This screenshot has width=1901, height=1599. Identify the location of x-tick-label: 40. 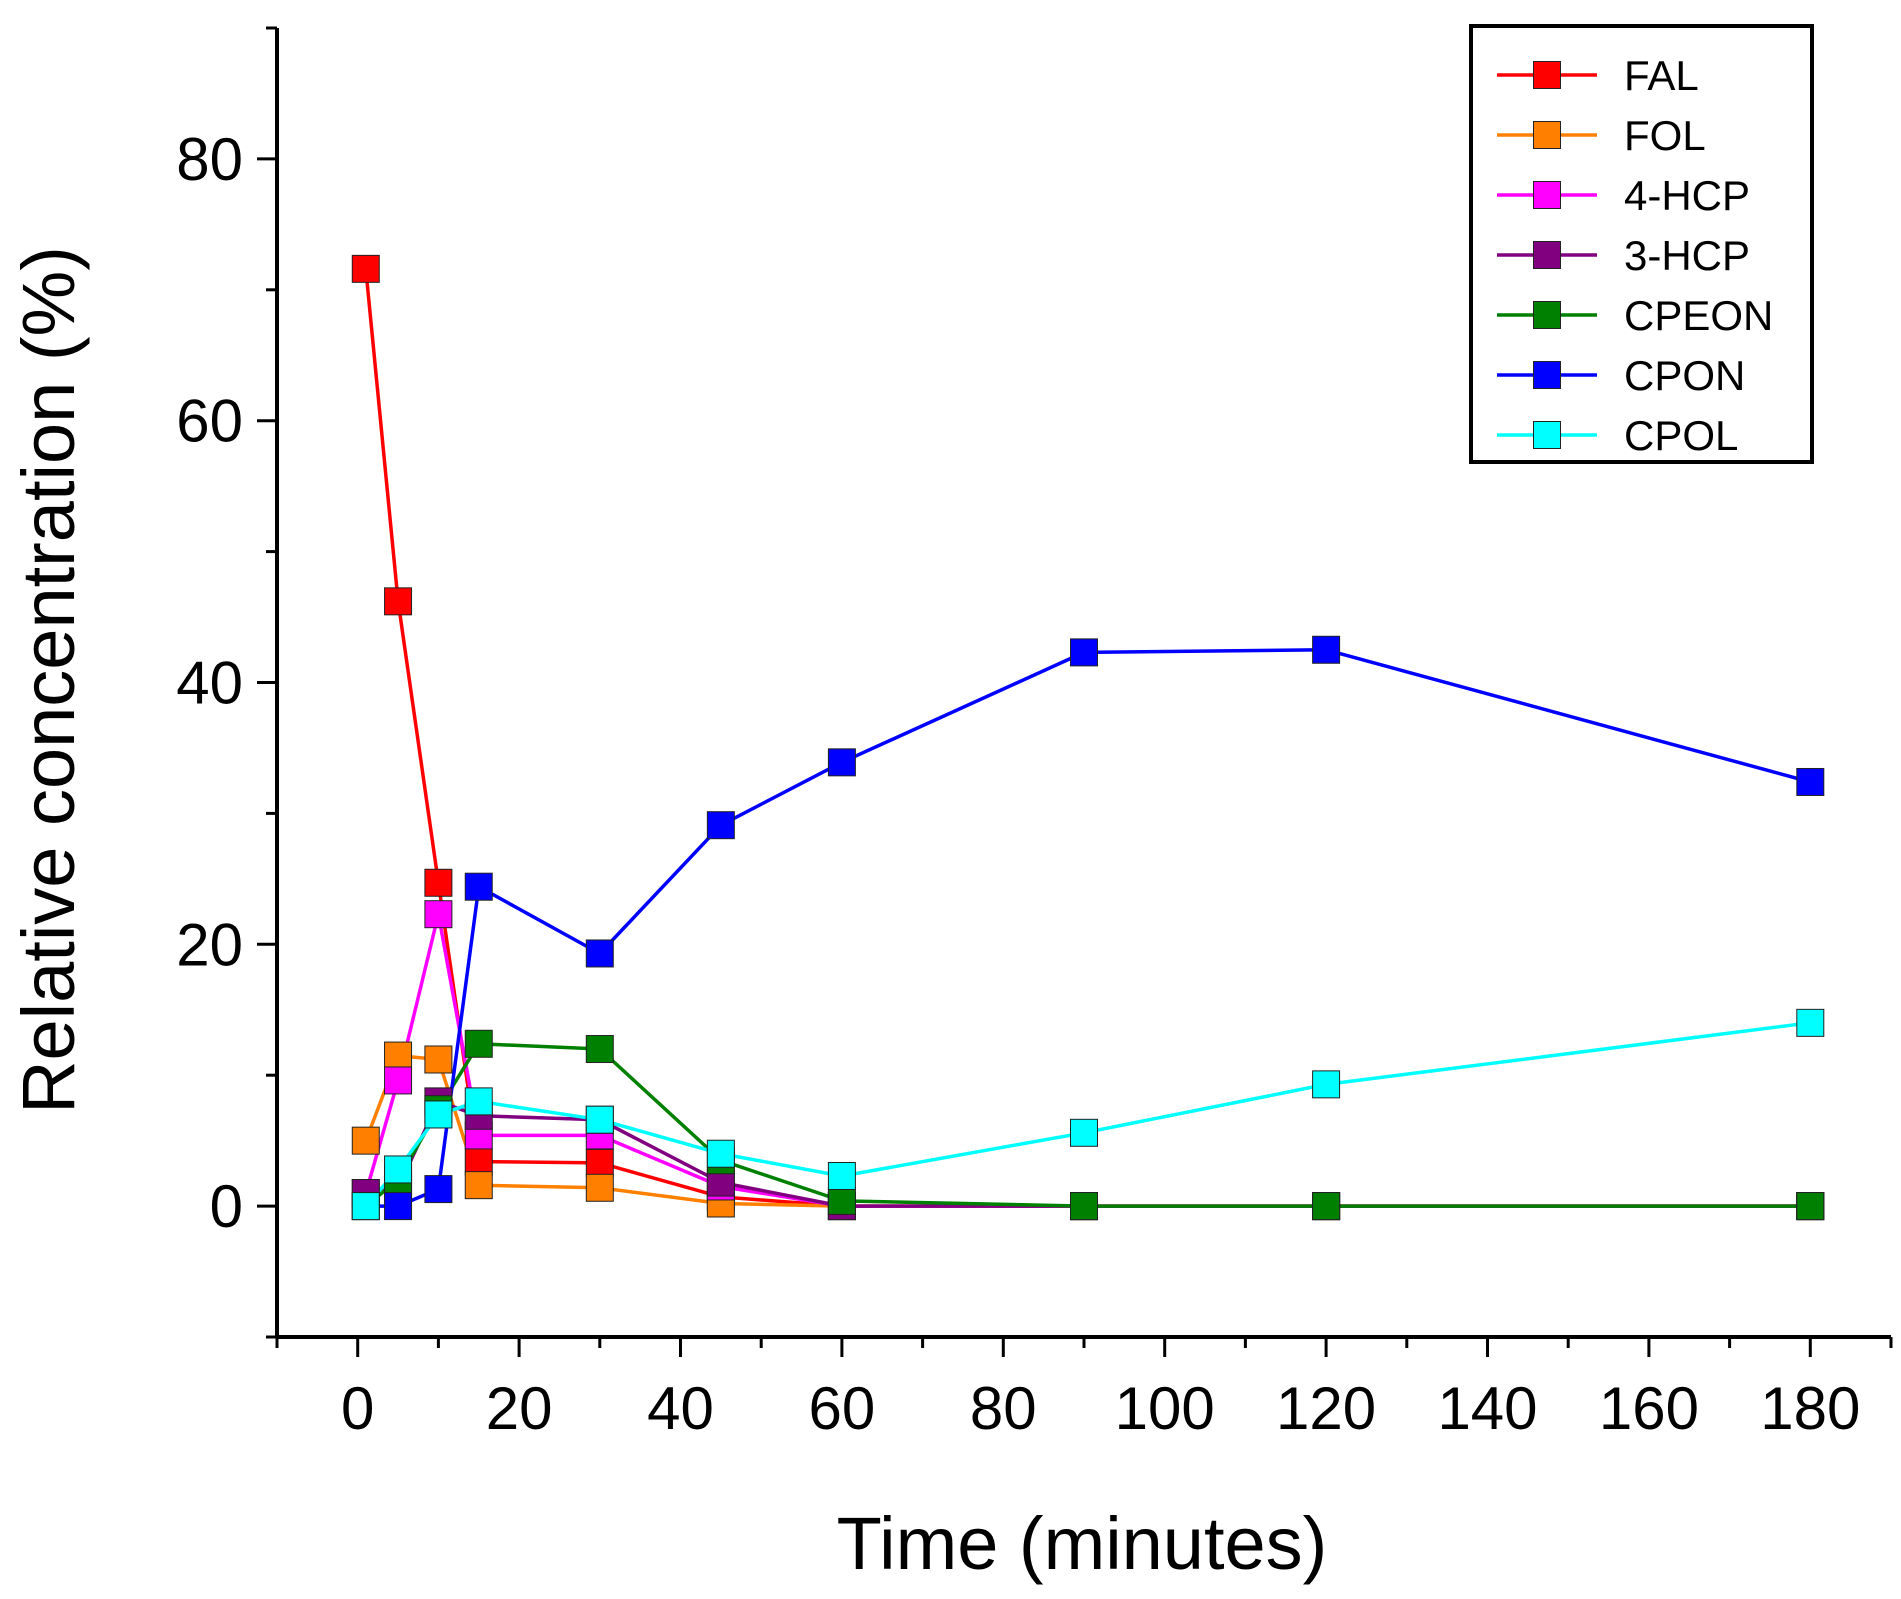
(680, 1408).